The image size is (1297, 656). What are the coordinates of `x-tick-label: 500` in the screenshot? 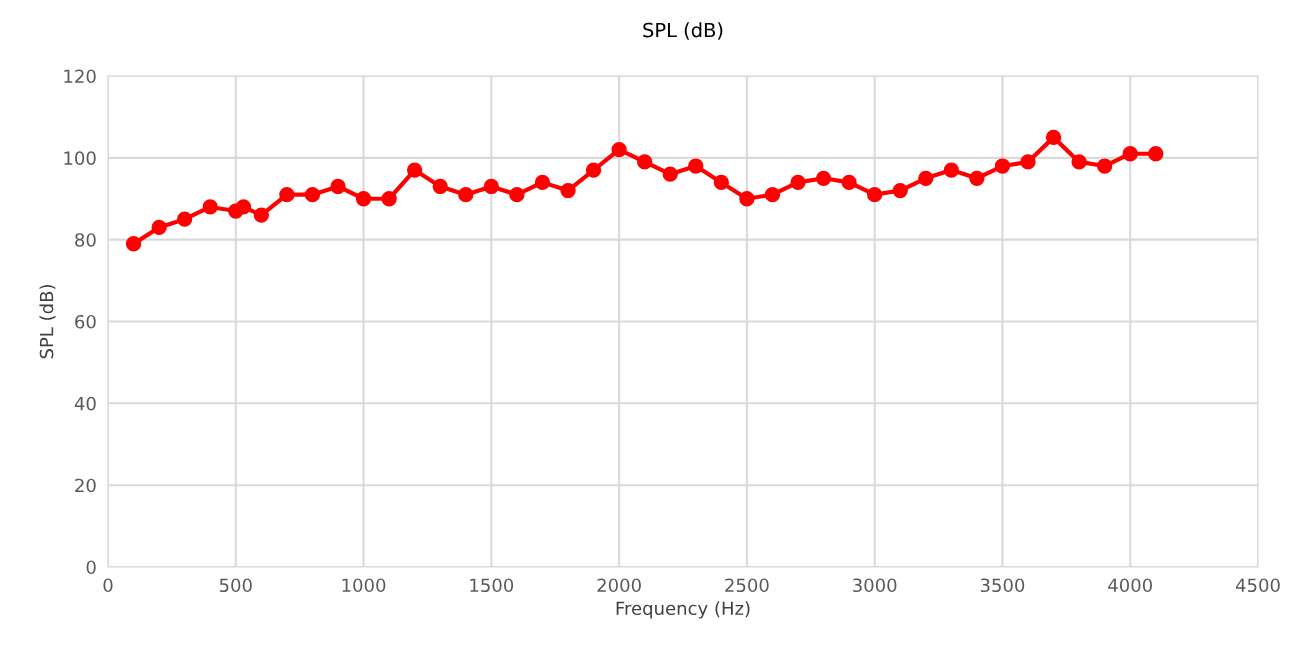 It's located at (235, 585).